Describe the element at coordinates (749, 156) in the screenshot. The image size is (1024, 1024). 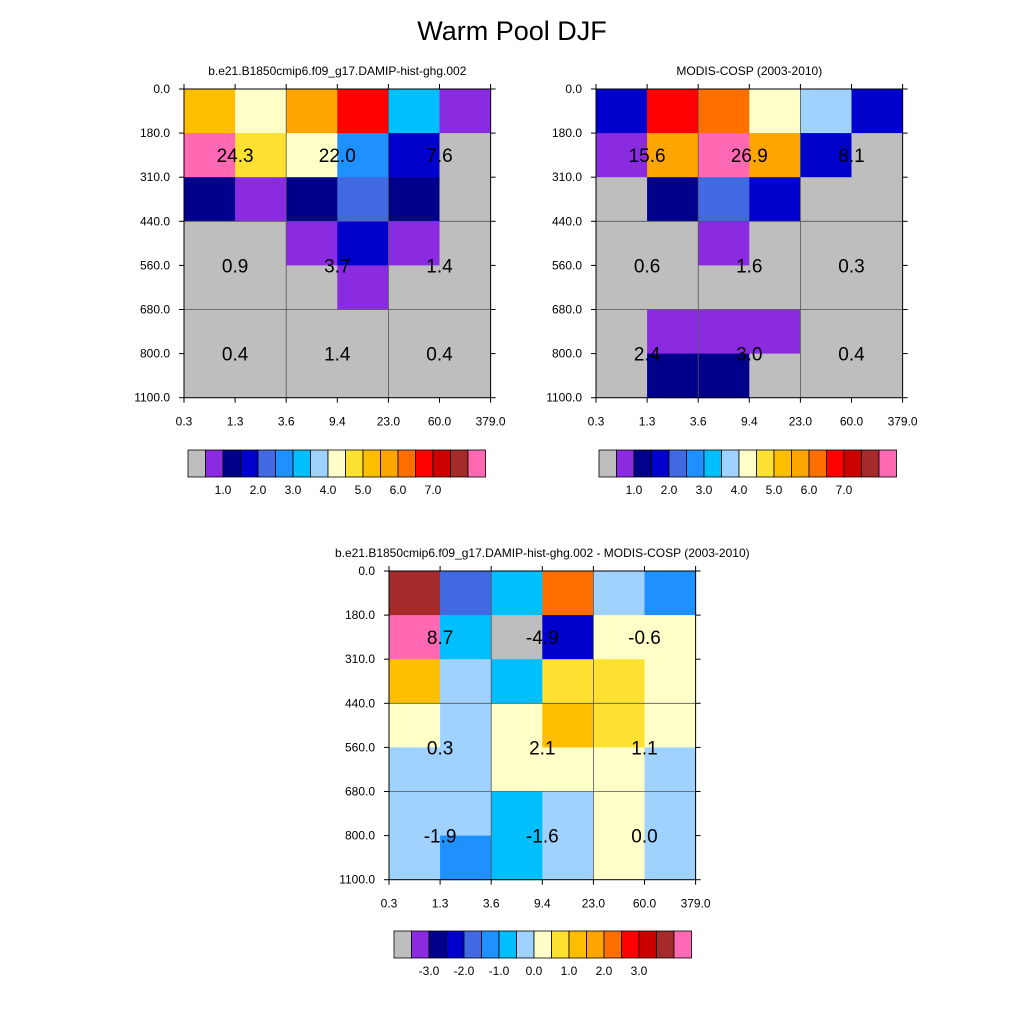
I see `block-value-label: 26.9` at that location.